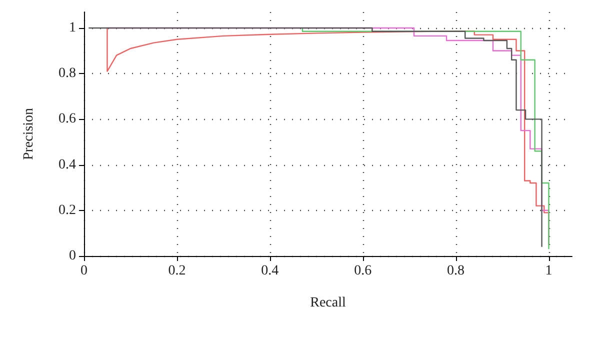 This screenshot has width=600, height=339. What do you see at coordinates (363, 271) in the screenshot?
I see `x-tick-label: 0.6` at bounding box center [363, 271].